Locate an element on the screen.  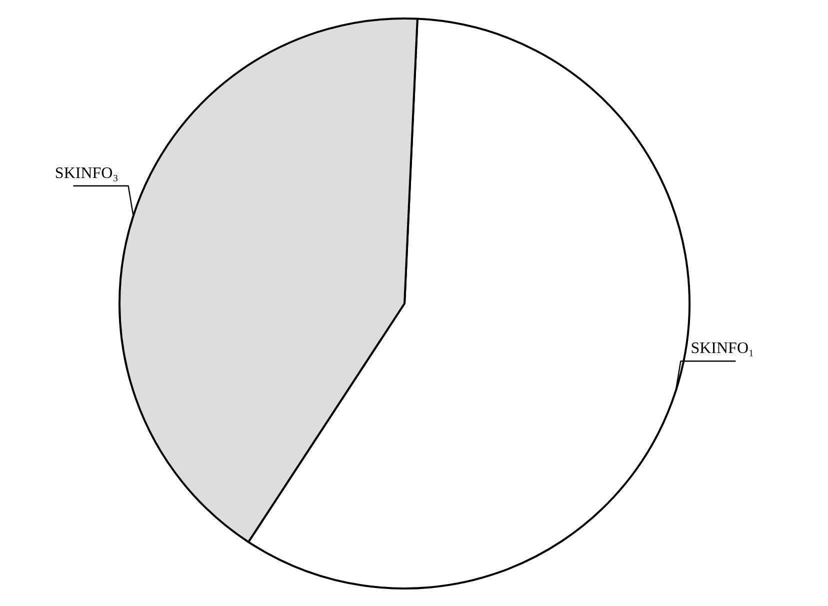
slice-label: SKINFO₁ is located at coordinates (722, 349).